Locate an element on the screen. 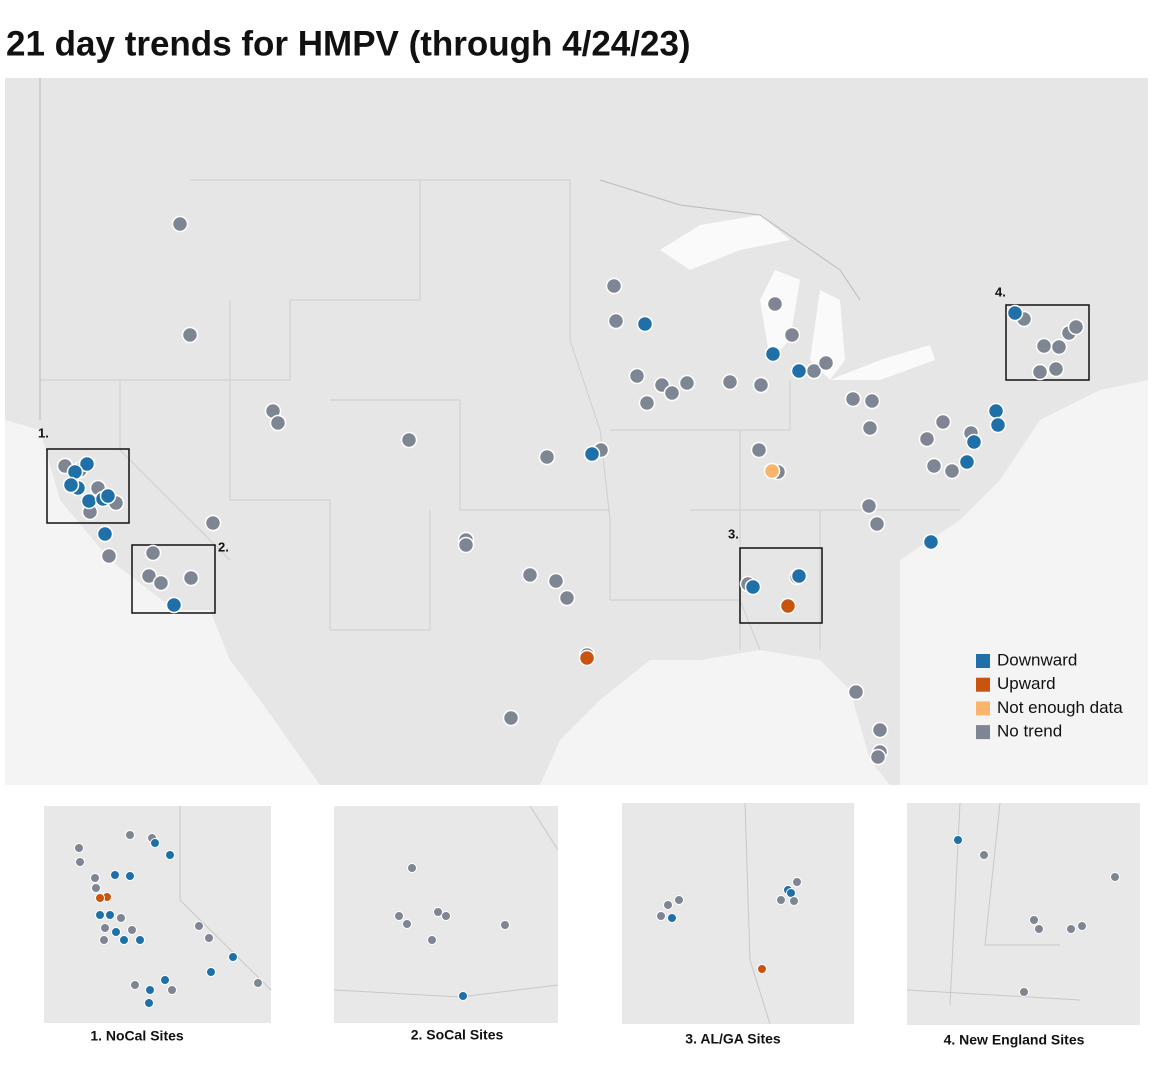 The image size is (1172, 1080). region-label: 1. is located at coordinates (43, 432).